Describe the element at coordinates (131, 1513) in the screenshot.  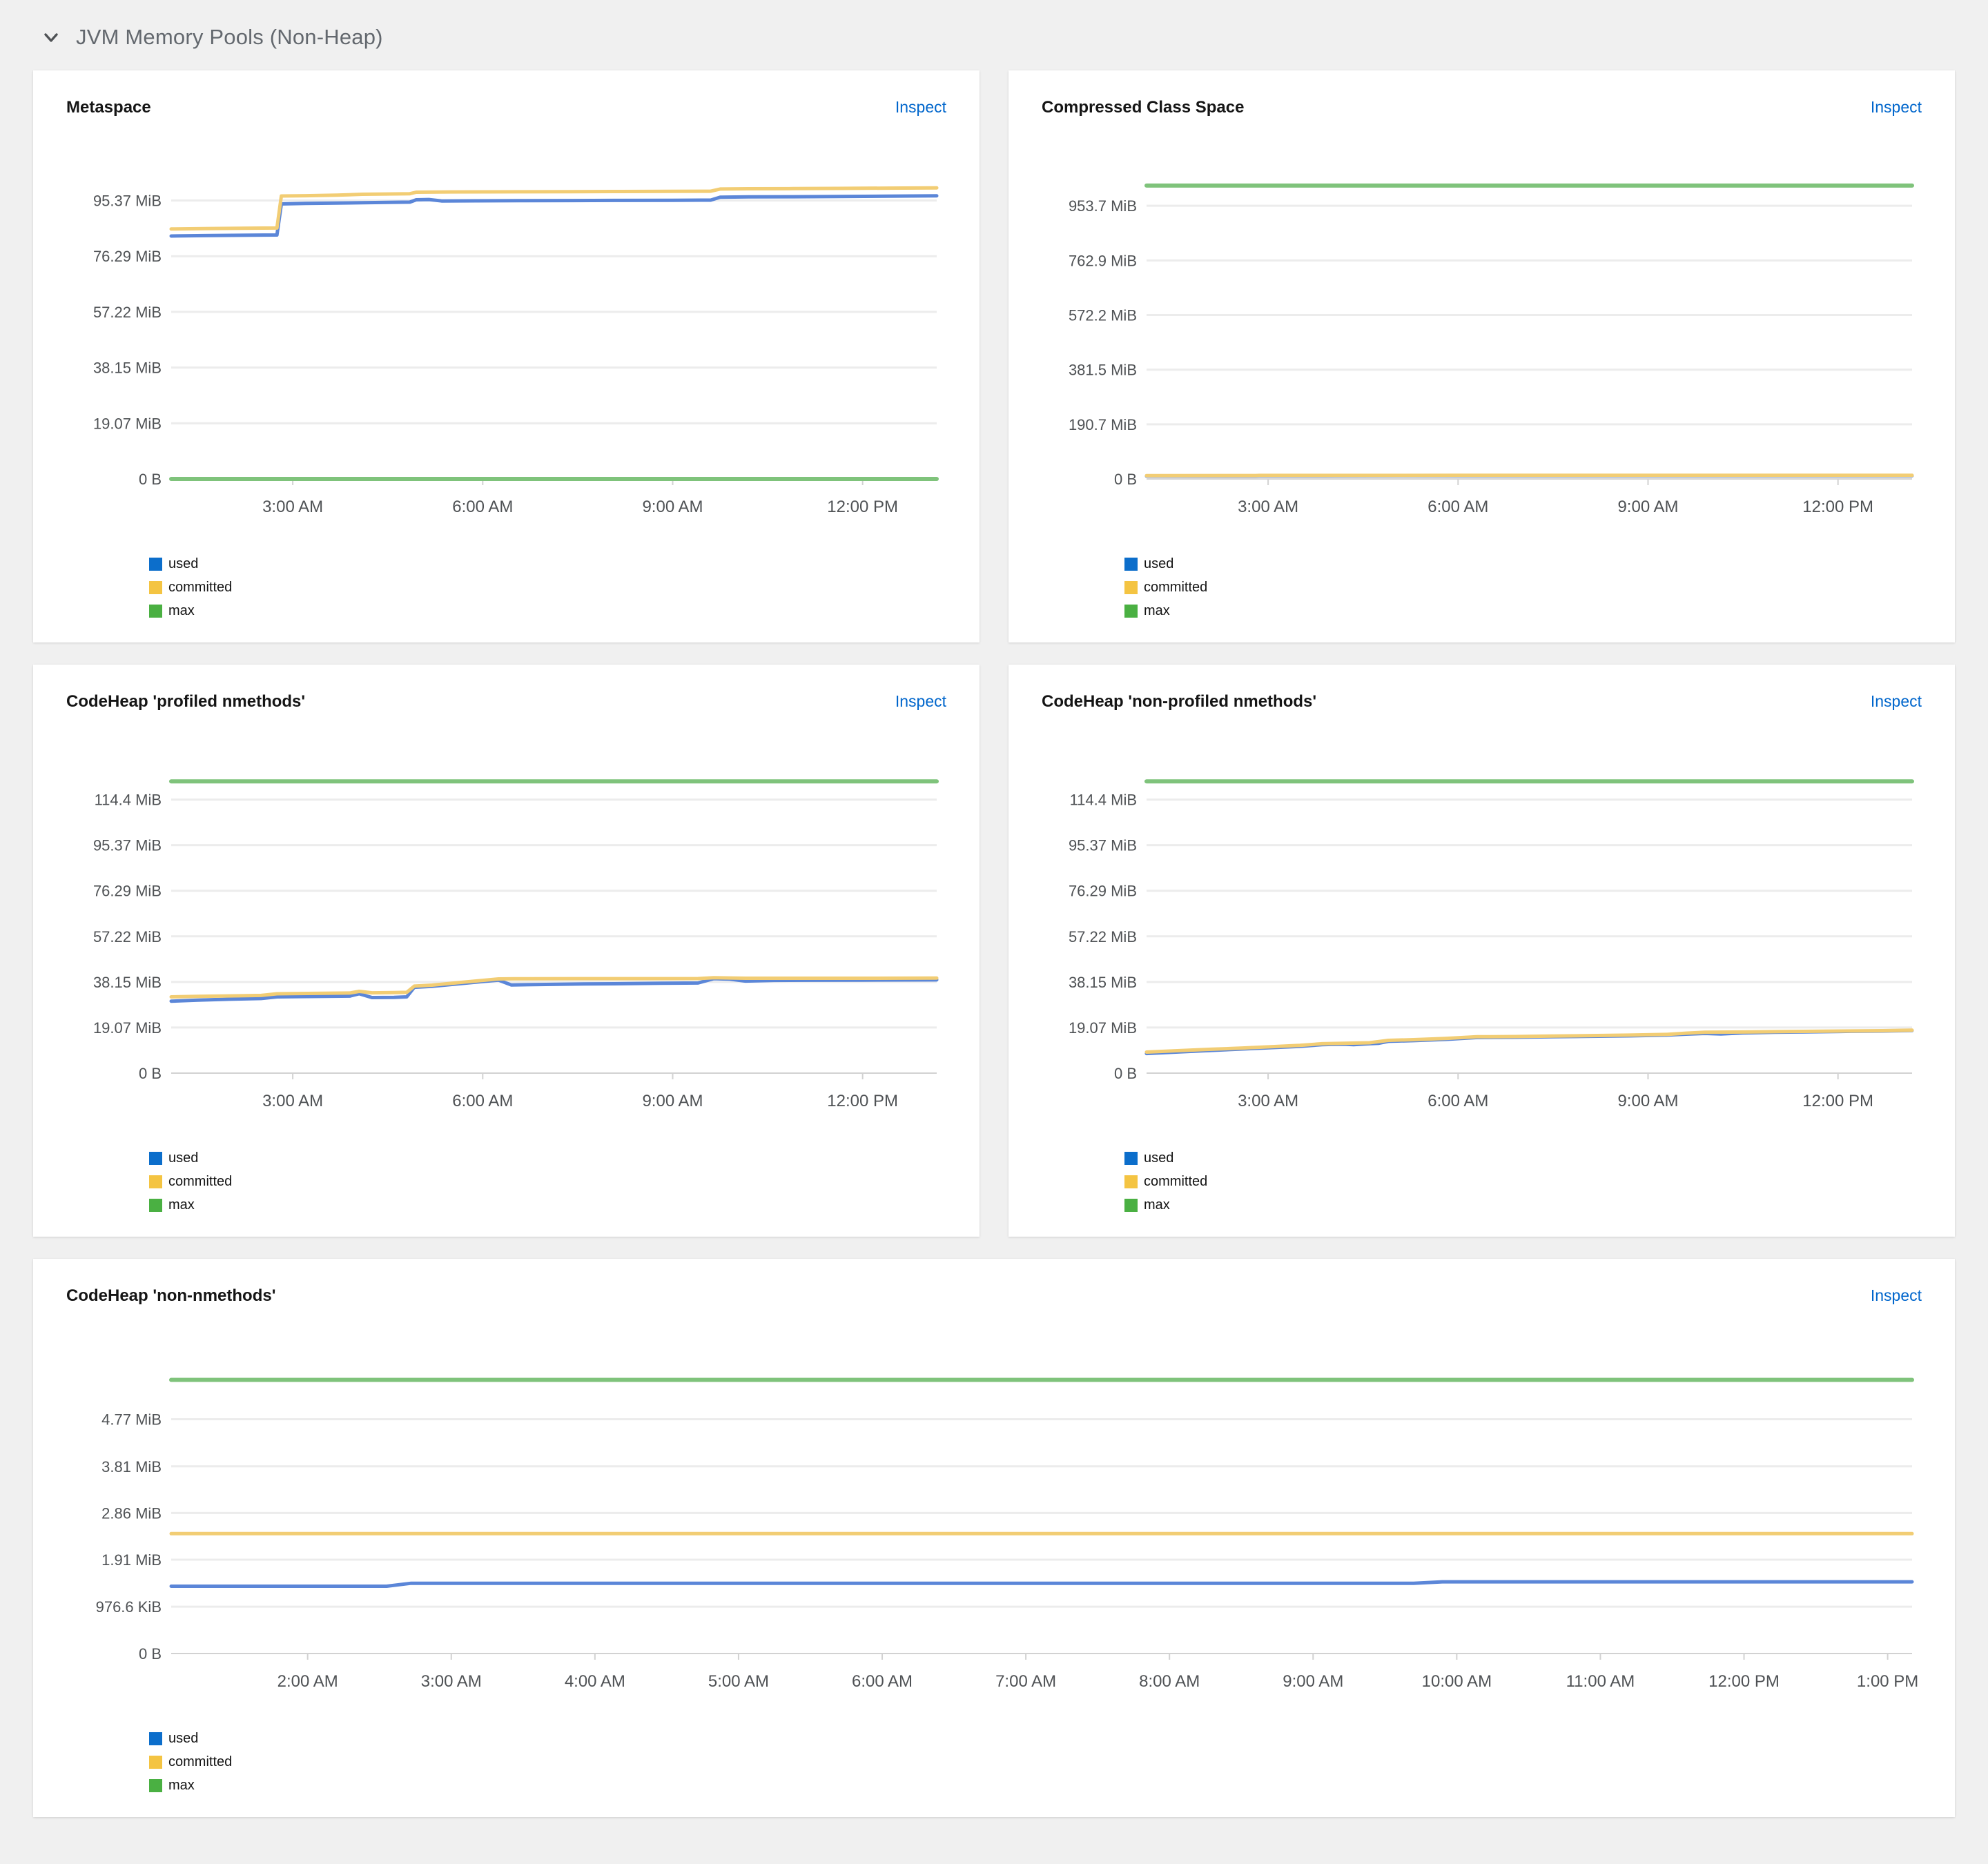
I see `svg-text: 2.86 MiB` at that location.